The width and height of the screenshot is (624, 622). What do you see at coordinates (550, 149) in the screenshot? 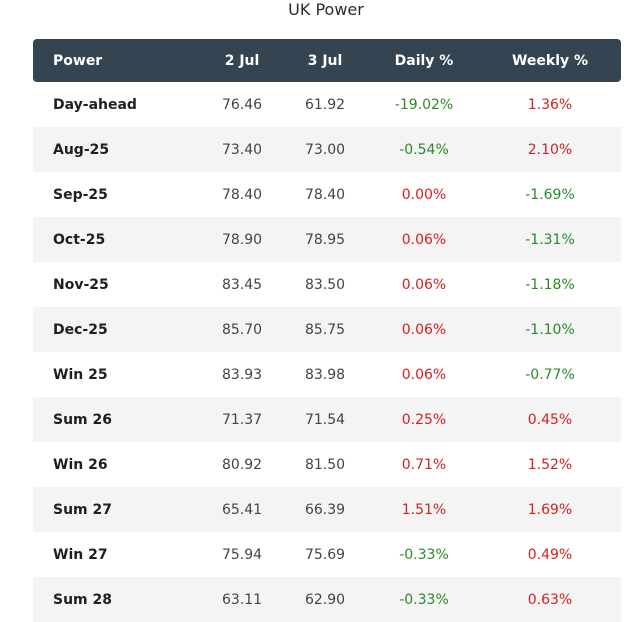
I see `cell-weekly-pct: 2.10%` at bounding box center [550, 149].